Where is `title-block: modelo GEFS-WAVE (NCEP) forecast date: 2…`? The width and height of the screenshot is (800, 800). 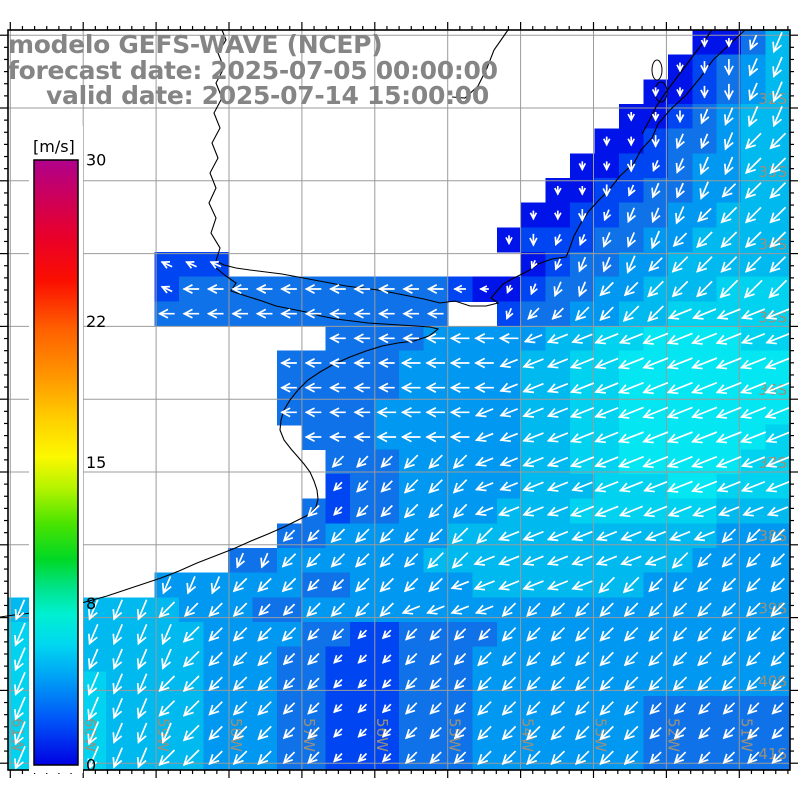 title-block: modelo GEFS-WAVE (NCEP) forecast date: 2… is located at coordinates (253, 70).